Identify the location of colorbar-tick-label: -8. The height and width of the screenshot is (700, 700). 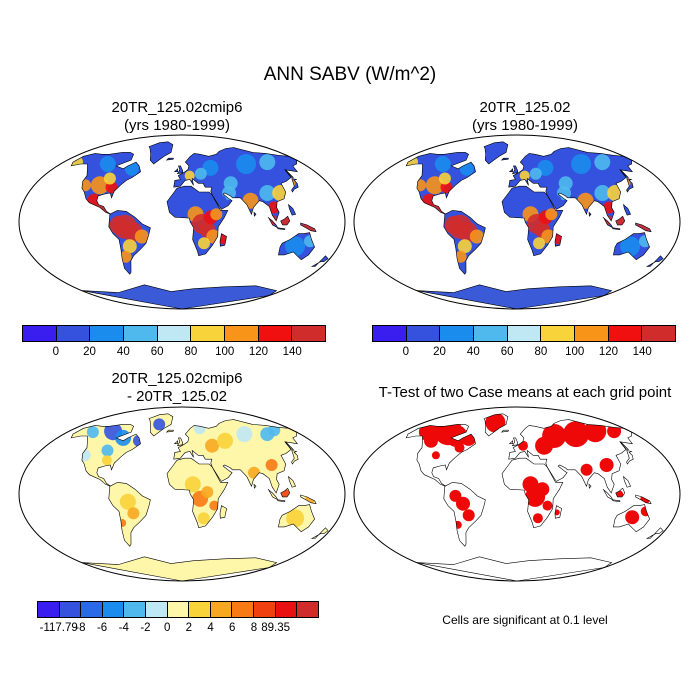
(80, 628).